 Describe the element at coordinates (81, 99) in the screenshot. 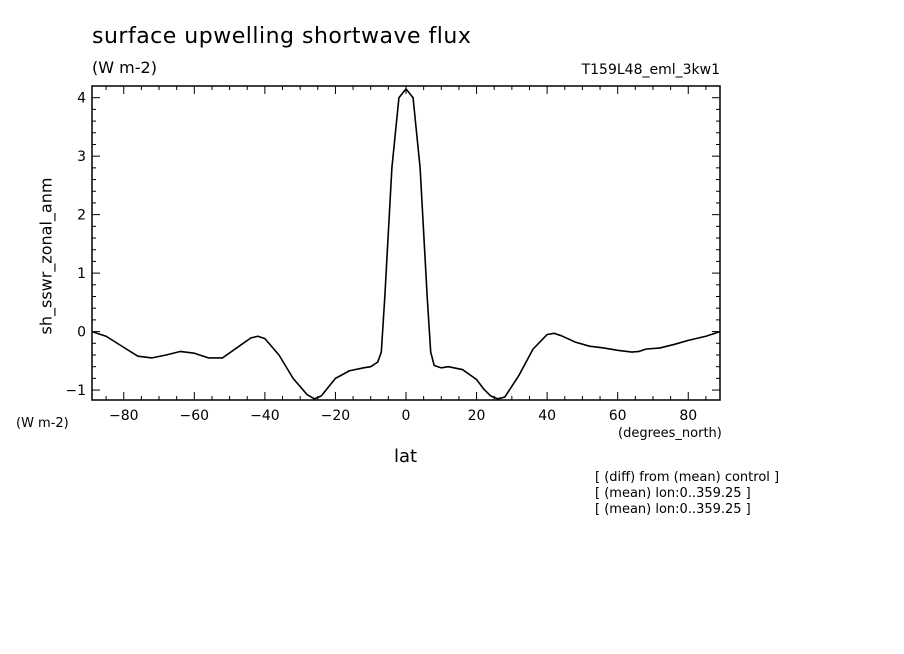

I see `y-tick-label: 4` at that location.